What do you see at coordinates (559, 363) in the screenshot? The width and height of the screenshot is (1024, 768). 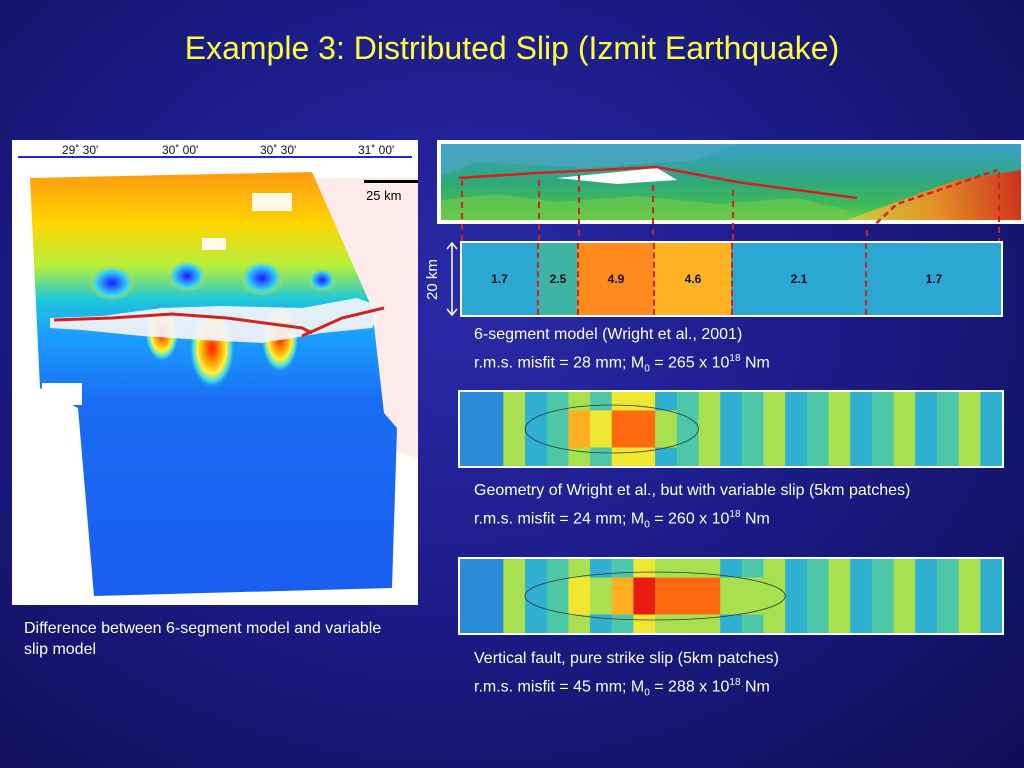 I see `misfit-text: r.m.s. misfit = 28 mm; M` at bounding box center [559, 363].